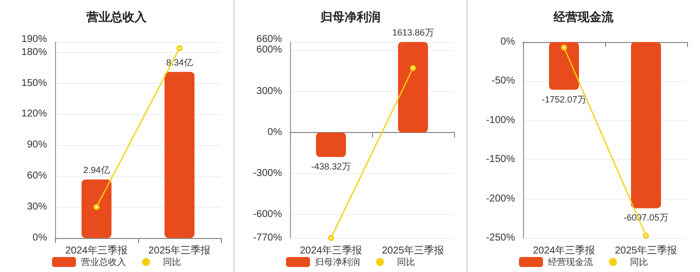 The width and height of the screenshot is (700, 272). I want to click on y-tick-label: 60%, so click(37, 176).